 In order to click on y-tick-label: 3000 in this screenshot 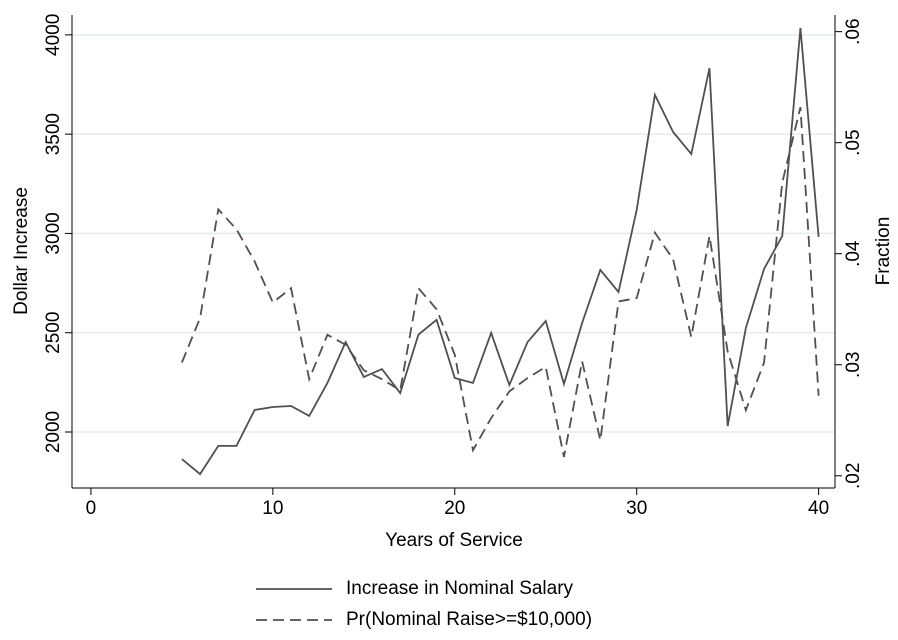, I will do `click(53, 233)`.